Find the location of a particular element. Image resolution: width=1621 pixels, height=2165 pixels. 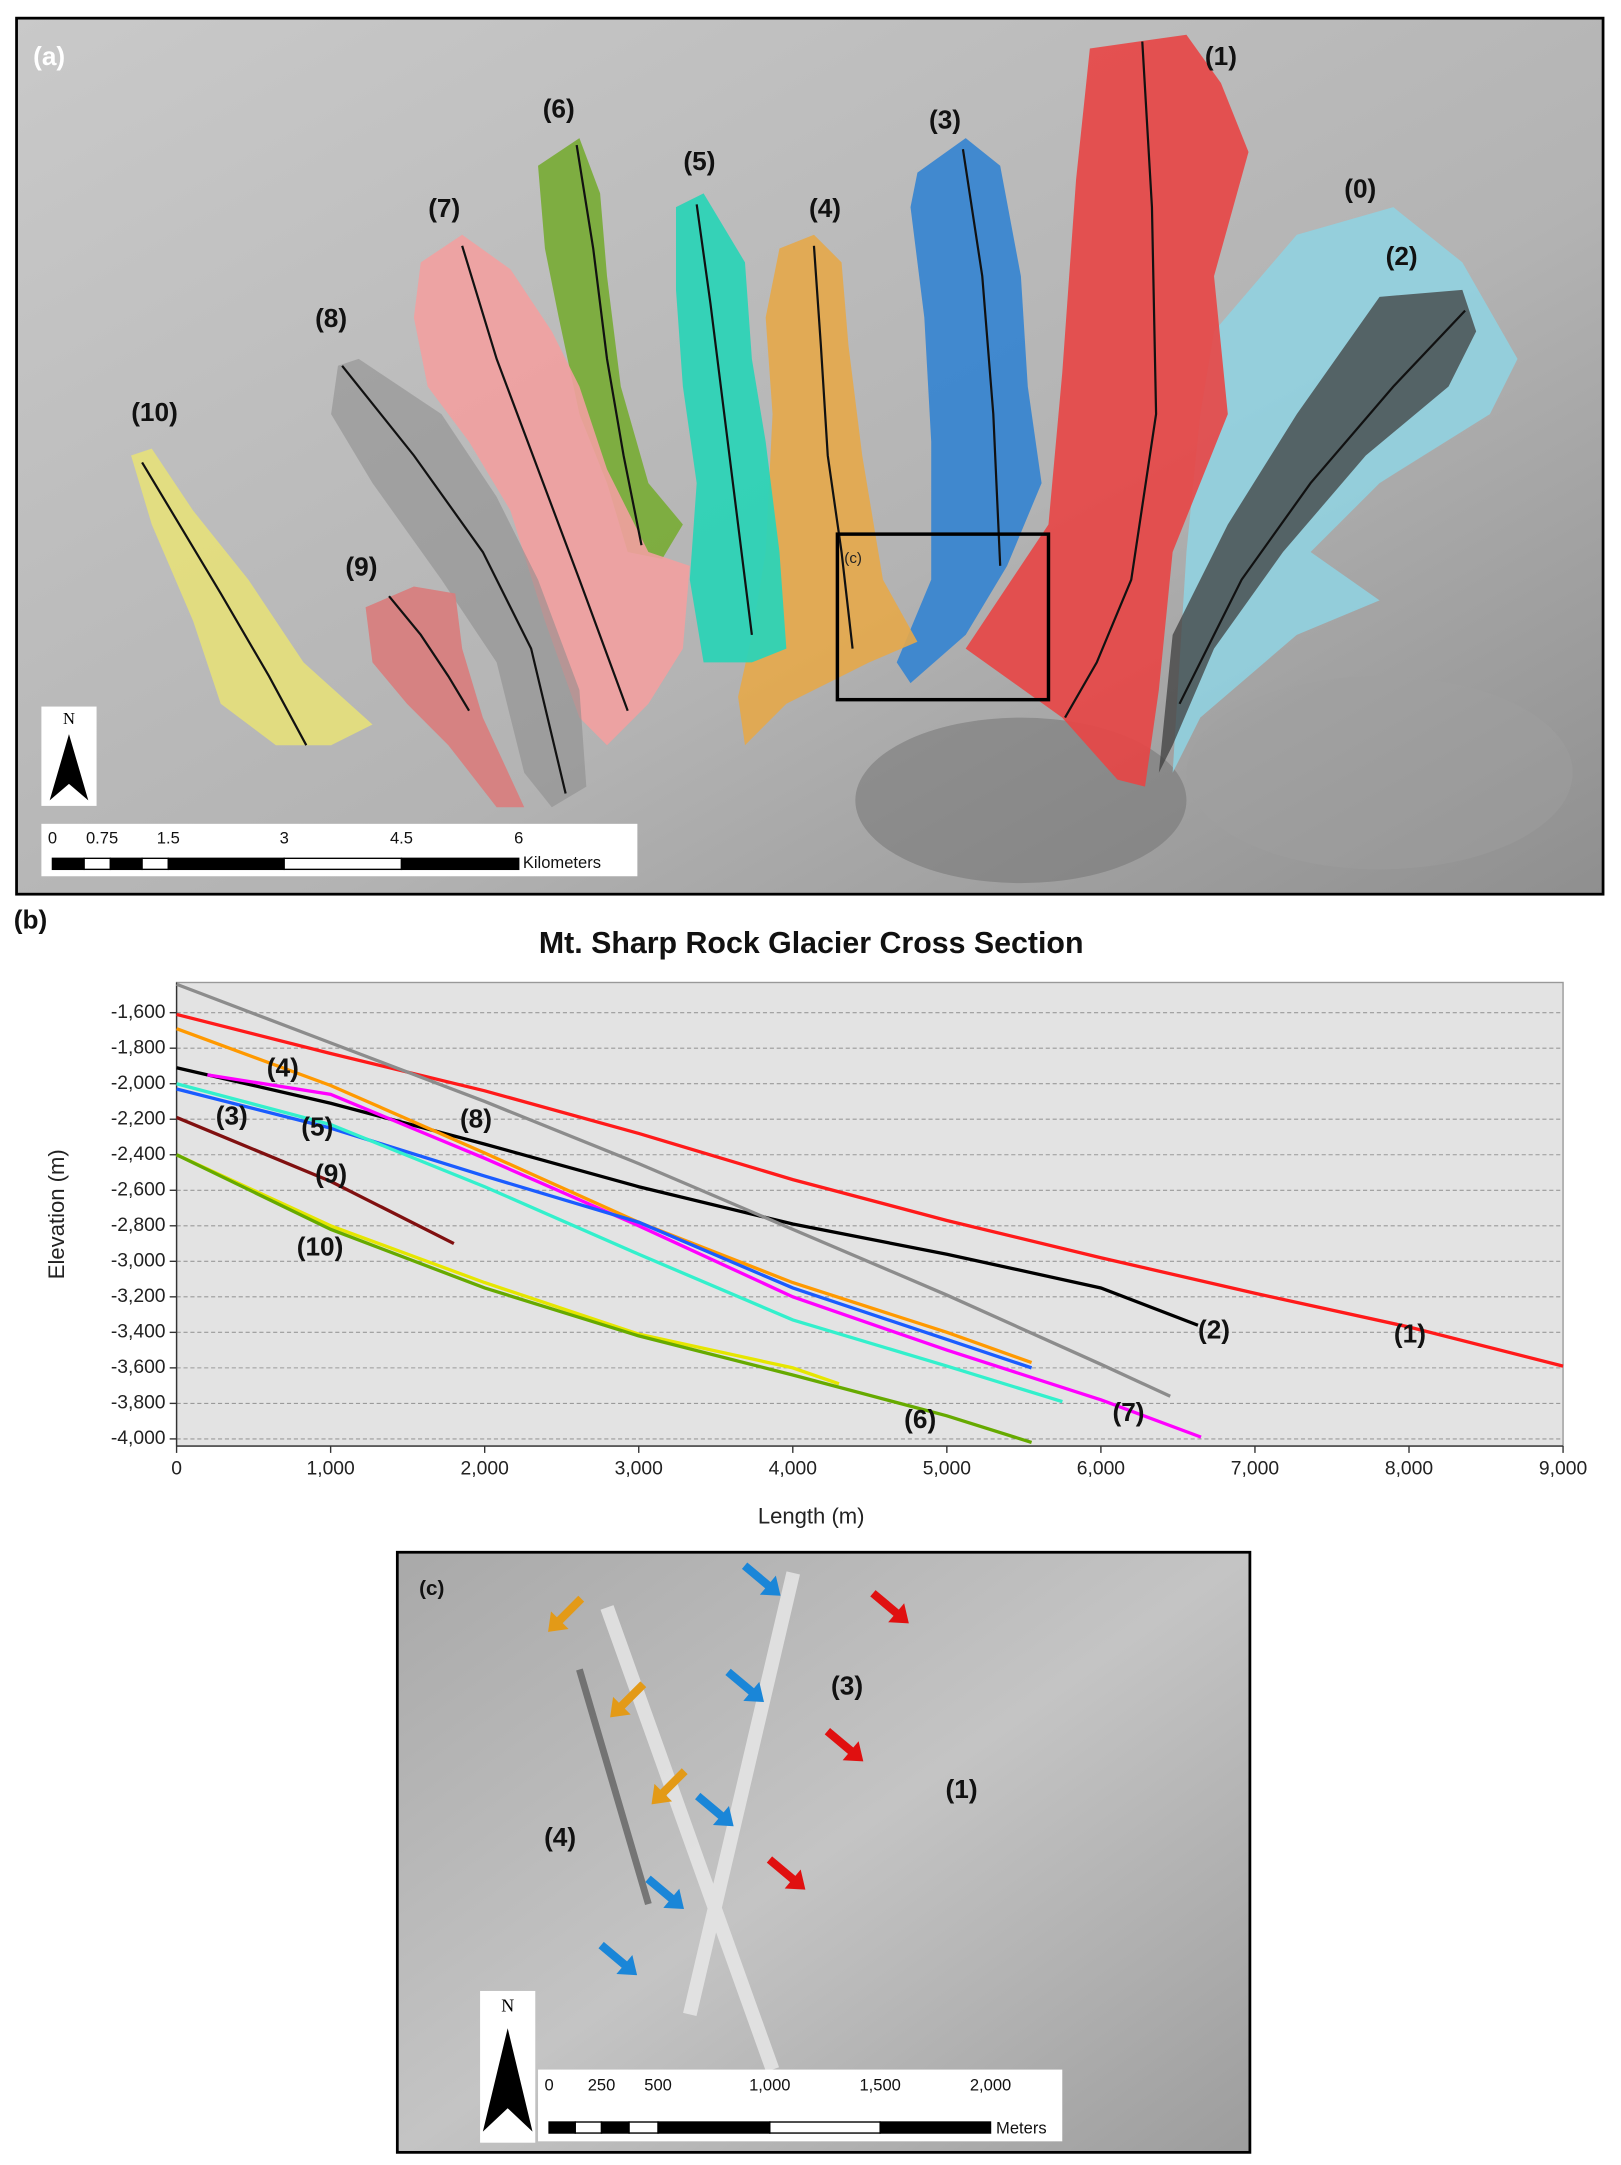

feature-label: (3) is located at coordinates (847, 1685).